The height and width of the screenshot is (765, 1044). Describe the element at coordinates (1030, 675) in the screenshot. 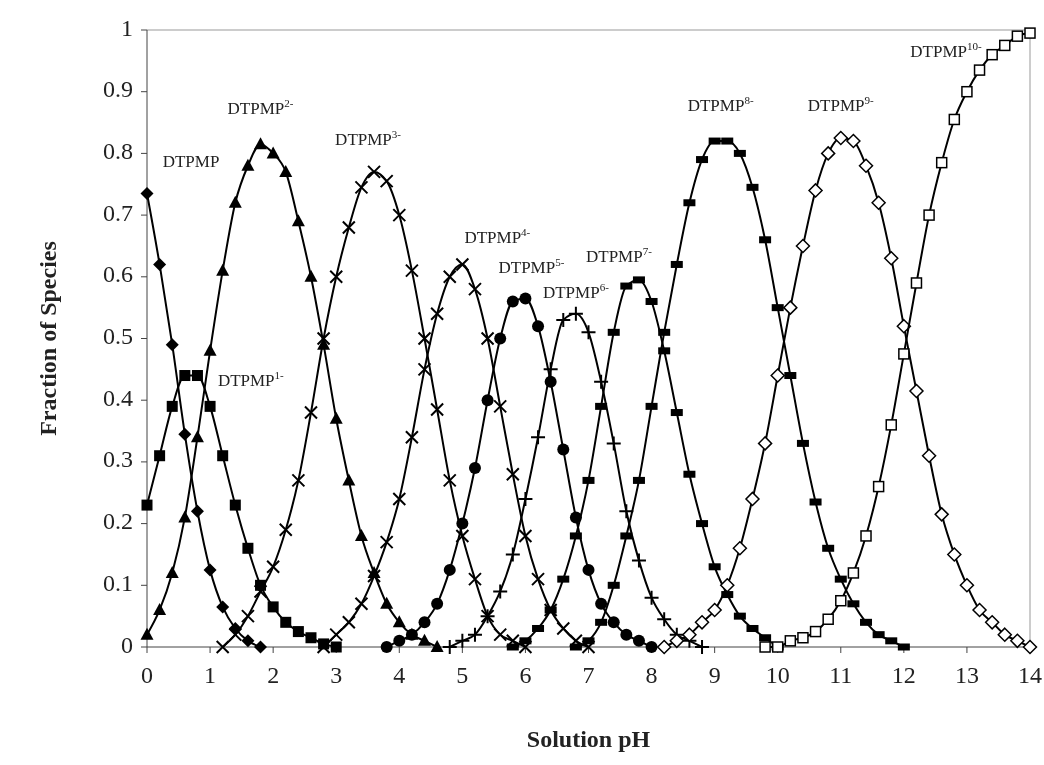

I see `x-tick-label: 14` at that location.